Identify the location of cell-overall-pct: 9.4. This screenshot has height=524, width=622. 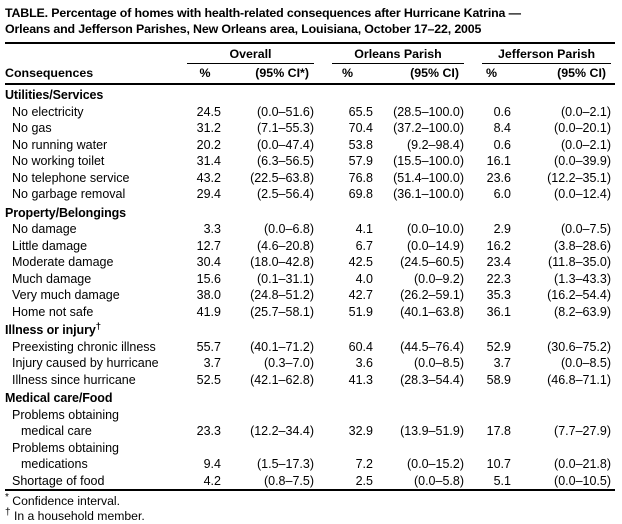
(212, 464).